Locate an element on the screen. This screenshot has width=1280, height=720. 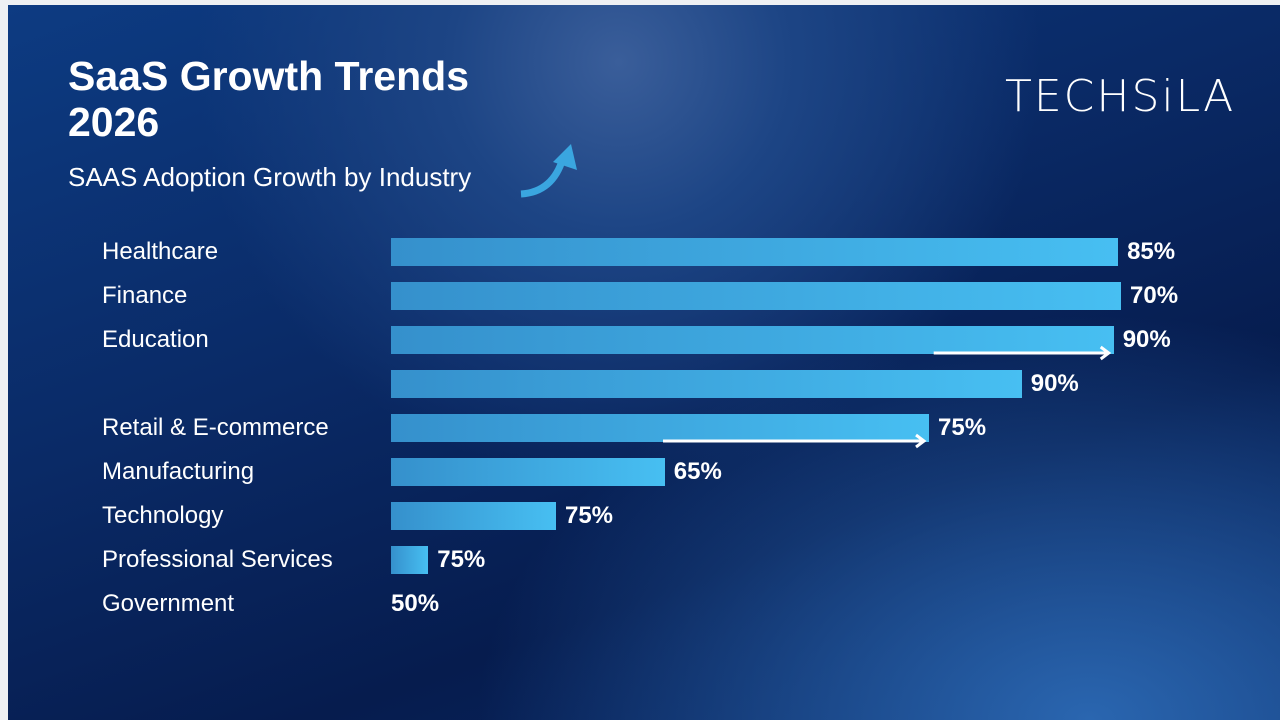
annotation-arrows is located at coordinates (887, 397).